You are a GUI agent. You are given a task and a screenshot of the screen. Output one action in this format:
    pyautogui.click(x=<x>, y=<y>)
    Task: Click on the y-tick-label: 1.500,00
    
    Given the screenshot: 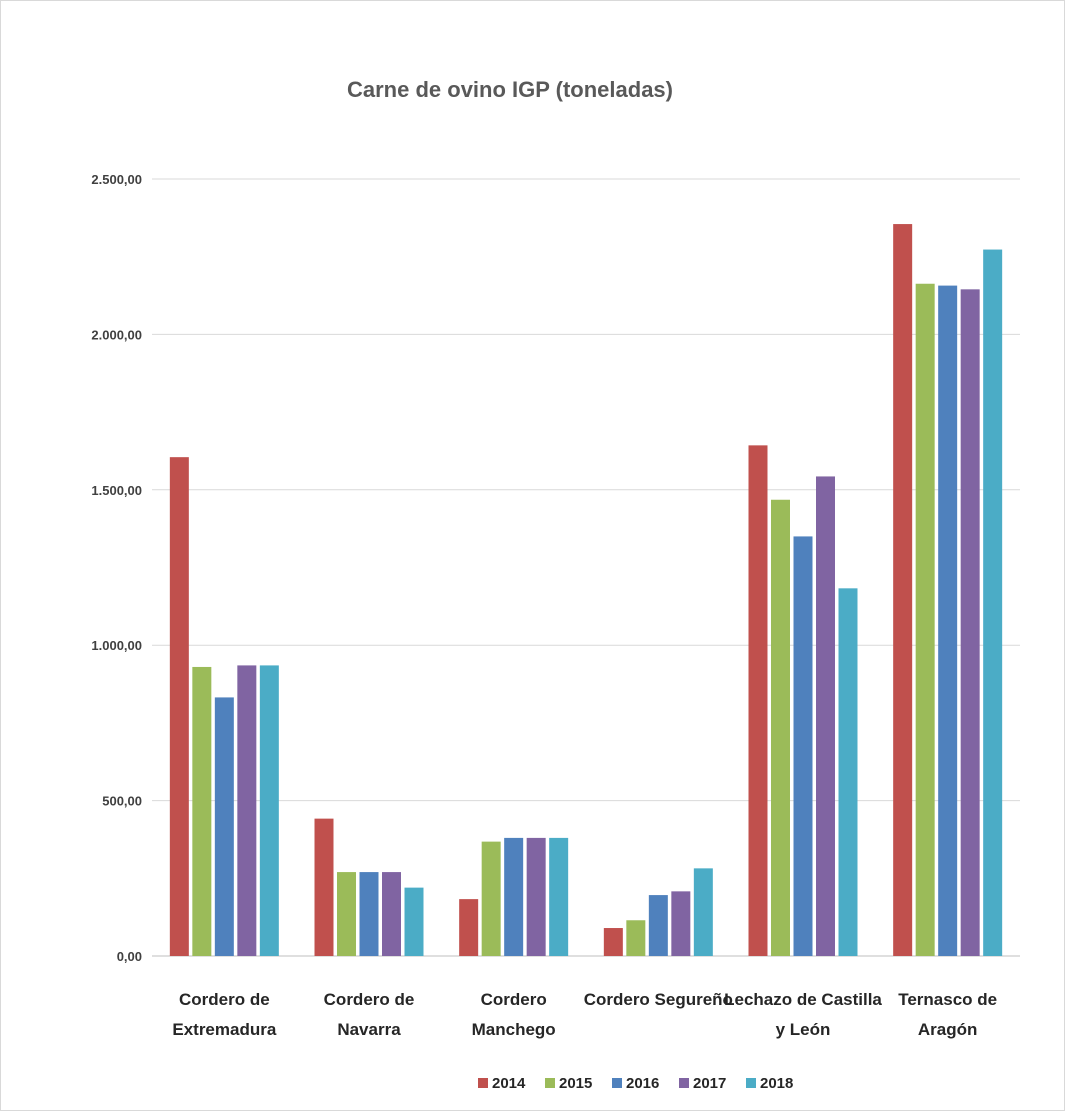 What is the action you would take?
    pyautogui.click(x=116, y=490)
    